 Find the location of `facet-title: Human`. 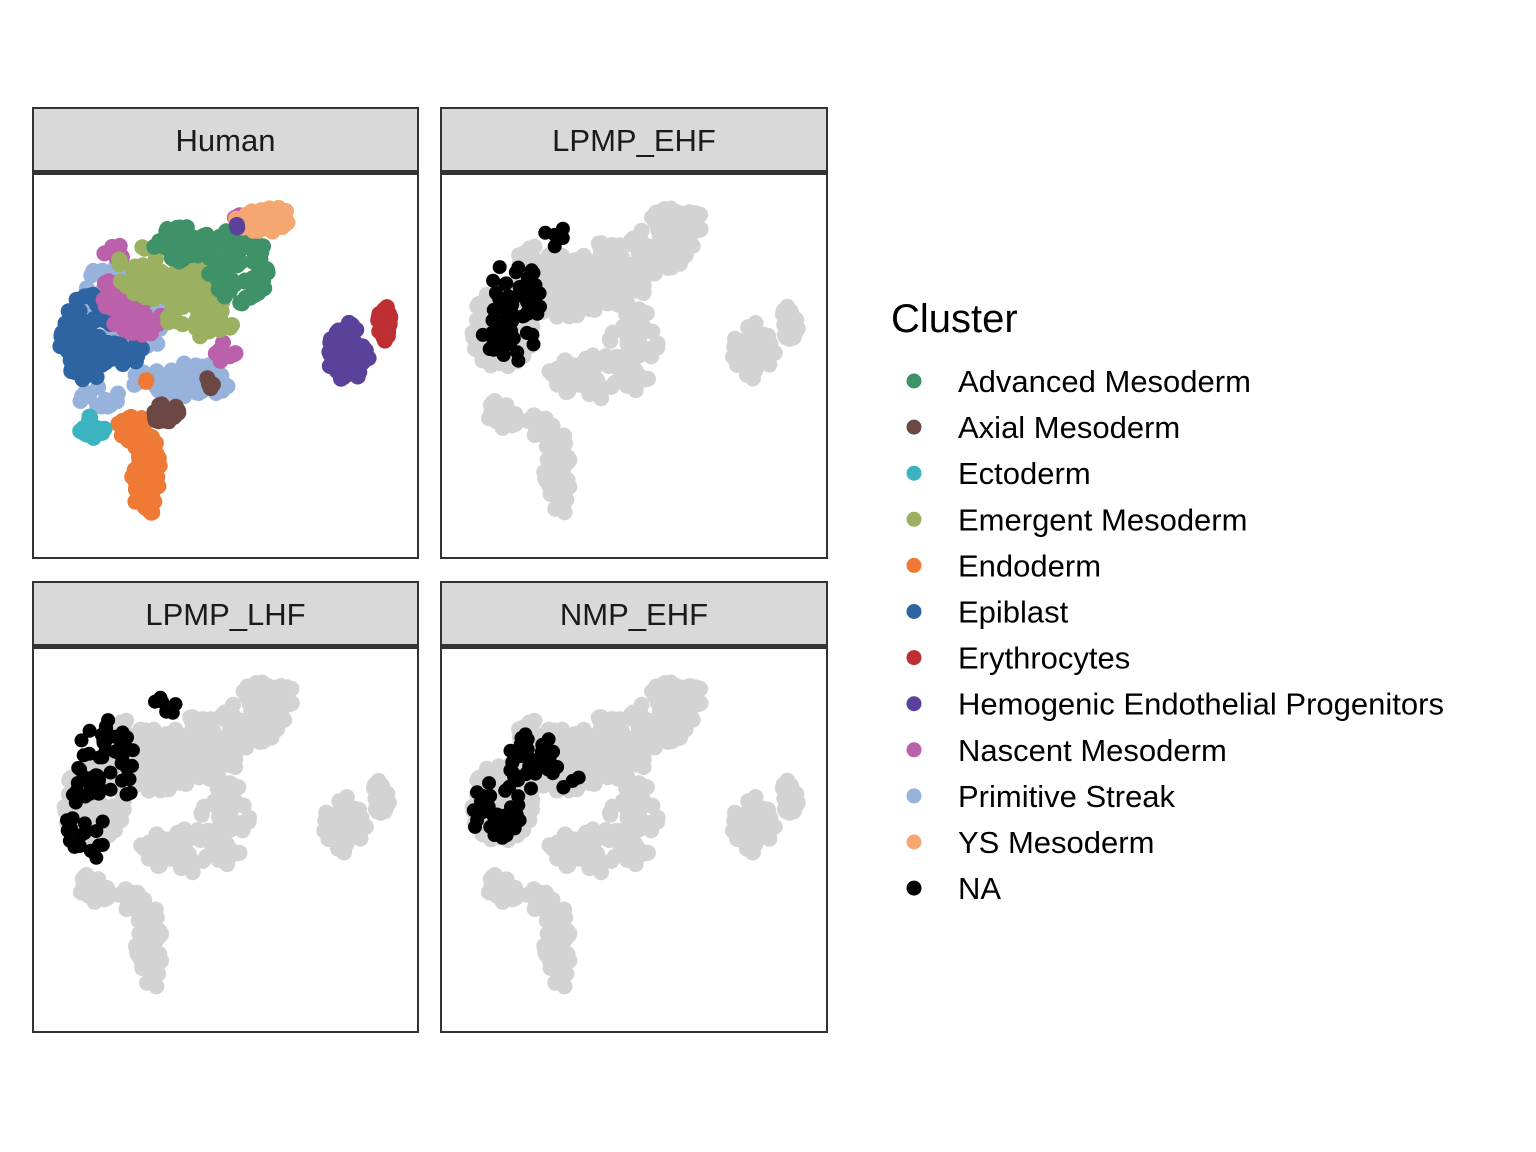

facet-title: Human is located at coordinates (226, 140).